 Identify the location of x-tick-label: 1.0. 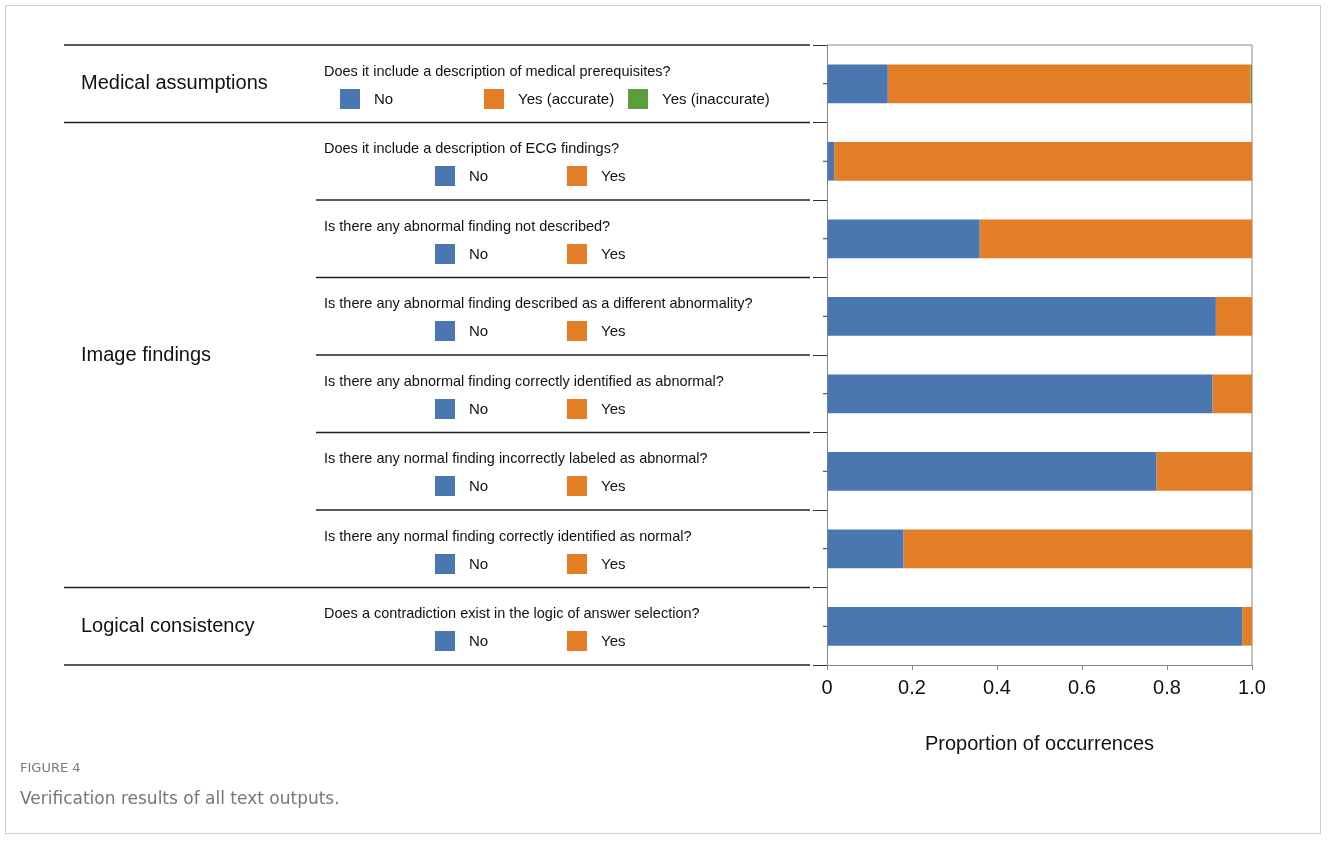
(1252, 686).